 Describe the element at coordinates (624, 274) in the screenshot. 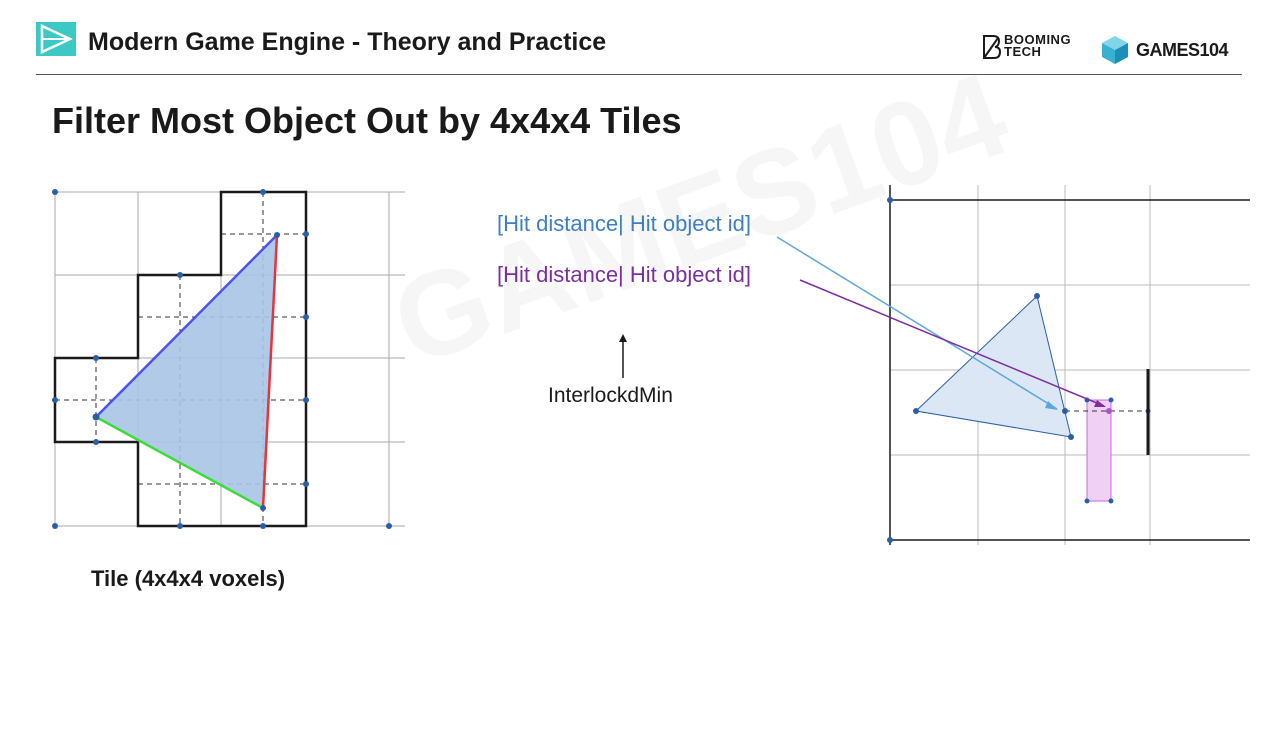

I see `hit-label-purple: [Hit distance| Hit object id]` at that location.